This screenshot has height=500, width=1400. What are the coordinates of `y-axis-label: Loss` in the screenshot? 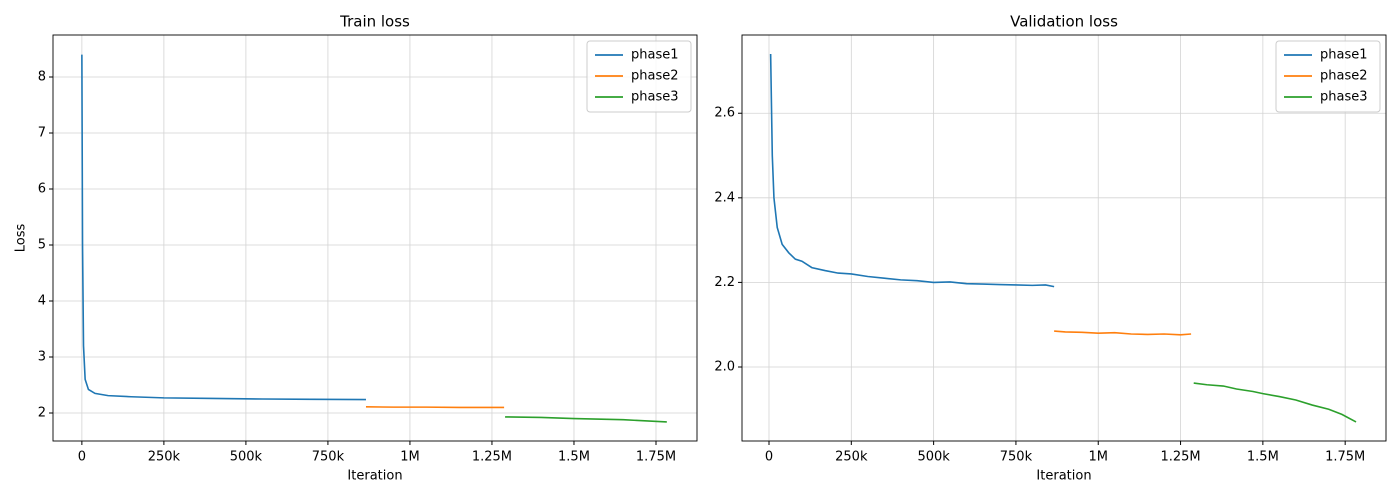 It's located at (21, 238).